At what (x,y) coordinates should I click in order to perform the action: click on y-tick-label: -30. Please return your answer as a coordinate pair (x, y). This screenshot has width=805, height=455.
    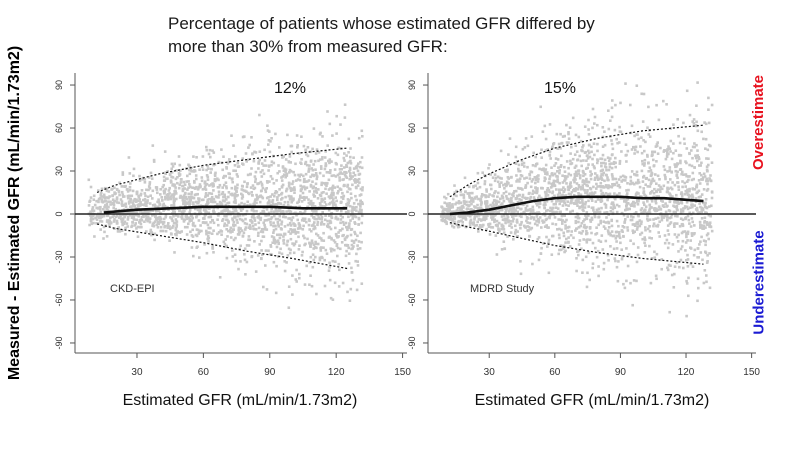
    Looking at the image, I should click on (59, 256).